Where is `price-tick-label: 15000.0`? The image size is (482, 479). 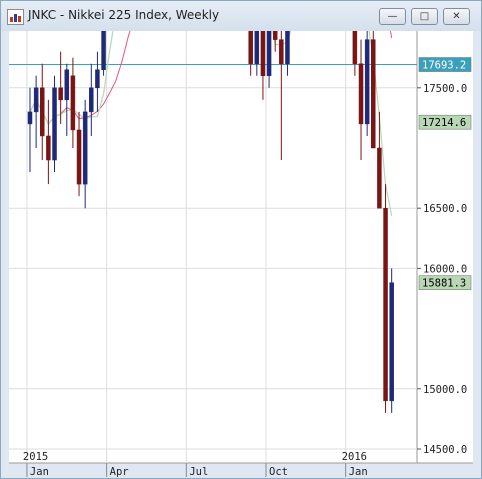 price-tick-label: 15000.0 is located at coordinates (445, 390).